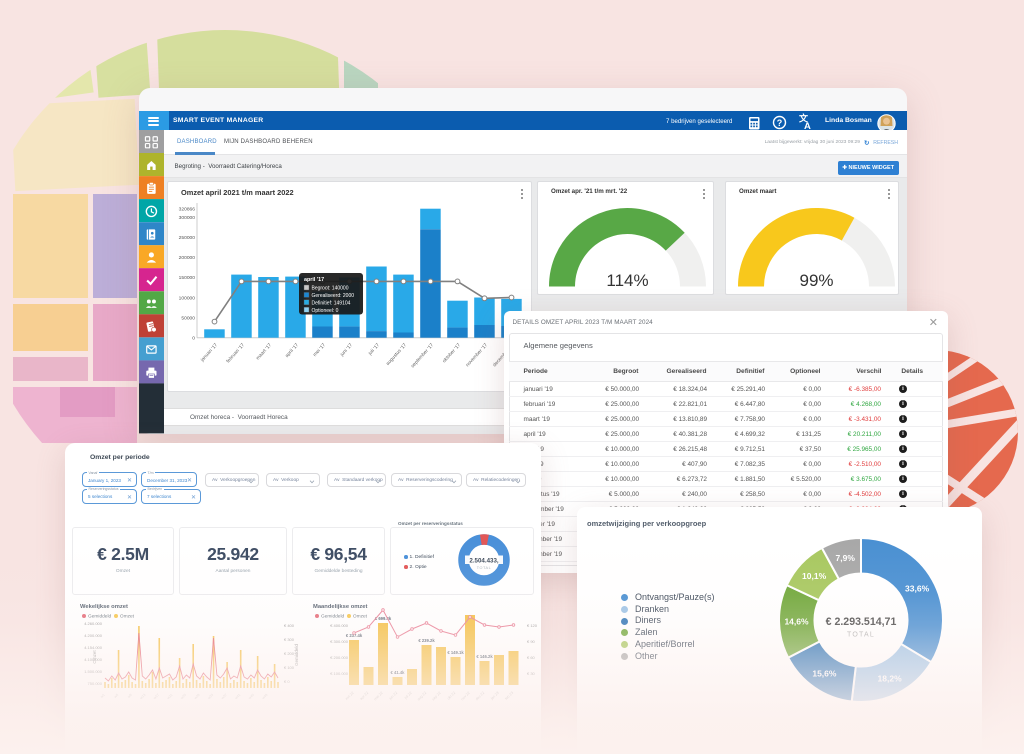  I want to click on svg-text: € 30, so click(531, 673).